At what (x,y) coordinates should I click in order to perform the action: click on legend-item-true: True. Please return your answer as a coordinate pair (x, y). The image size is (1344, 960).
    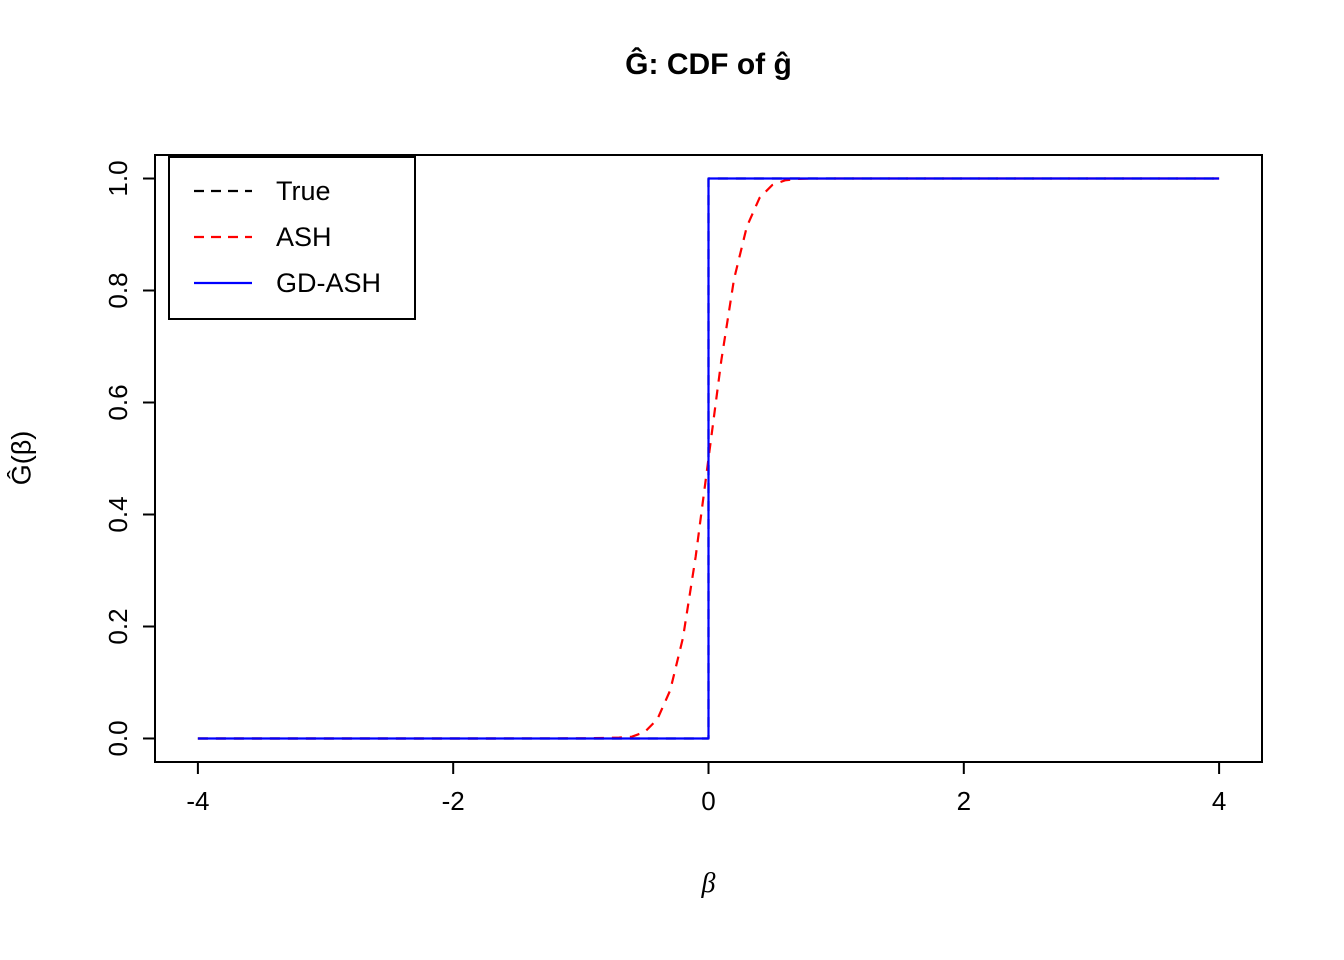
    Looking at the image, I should click on (304, 191).